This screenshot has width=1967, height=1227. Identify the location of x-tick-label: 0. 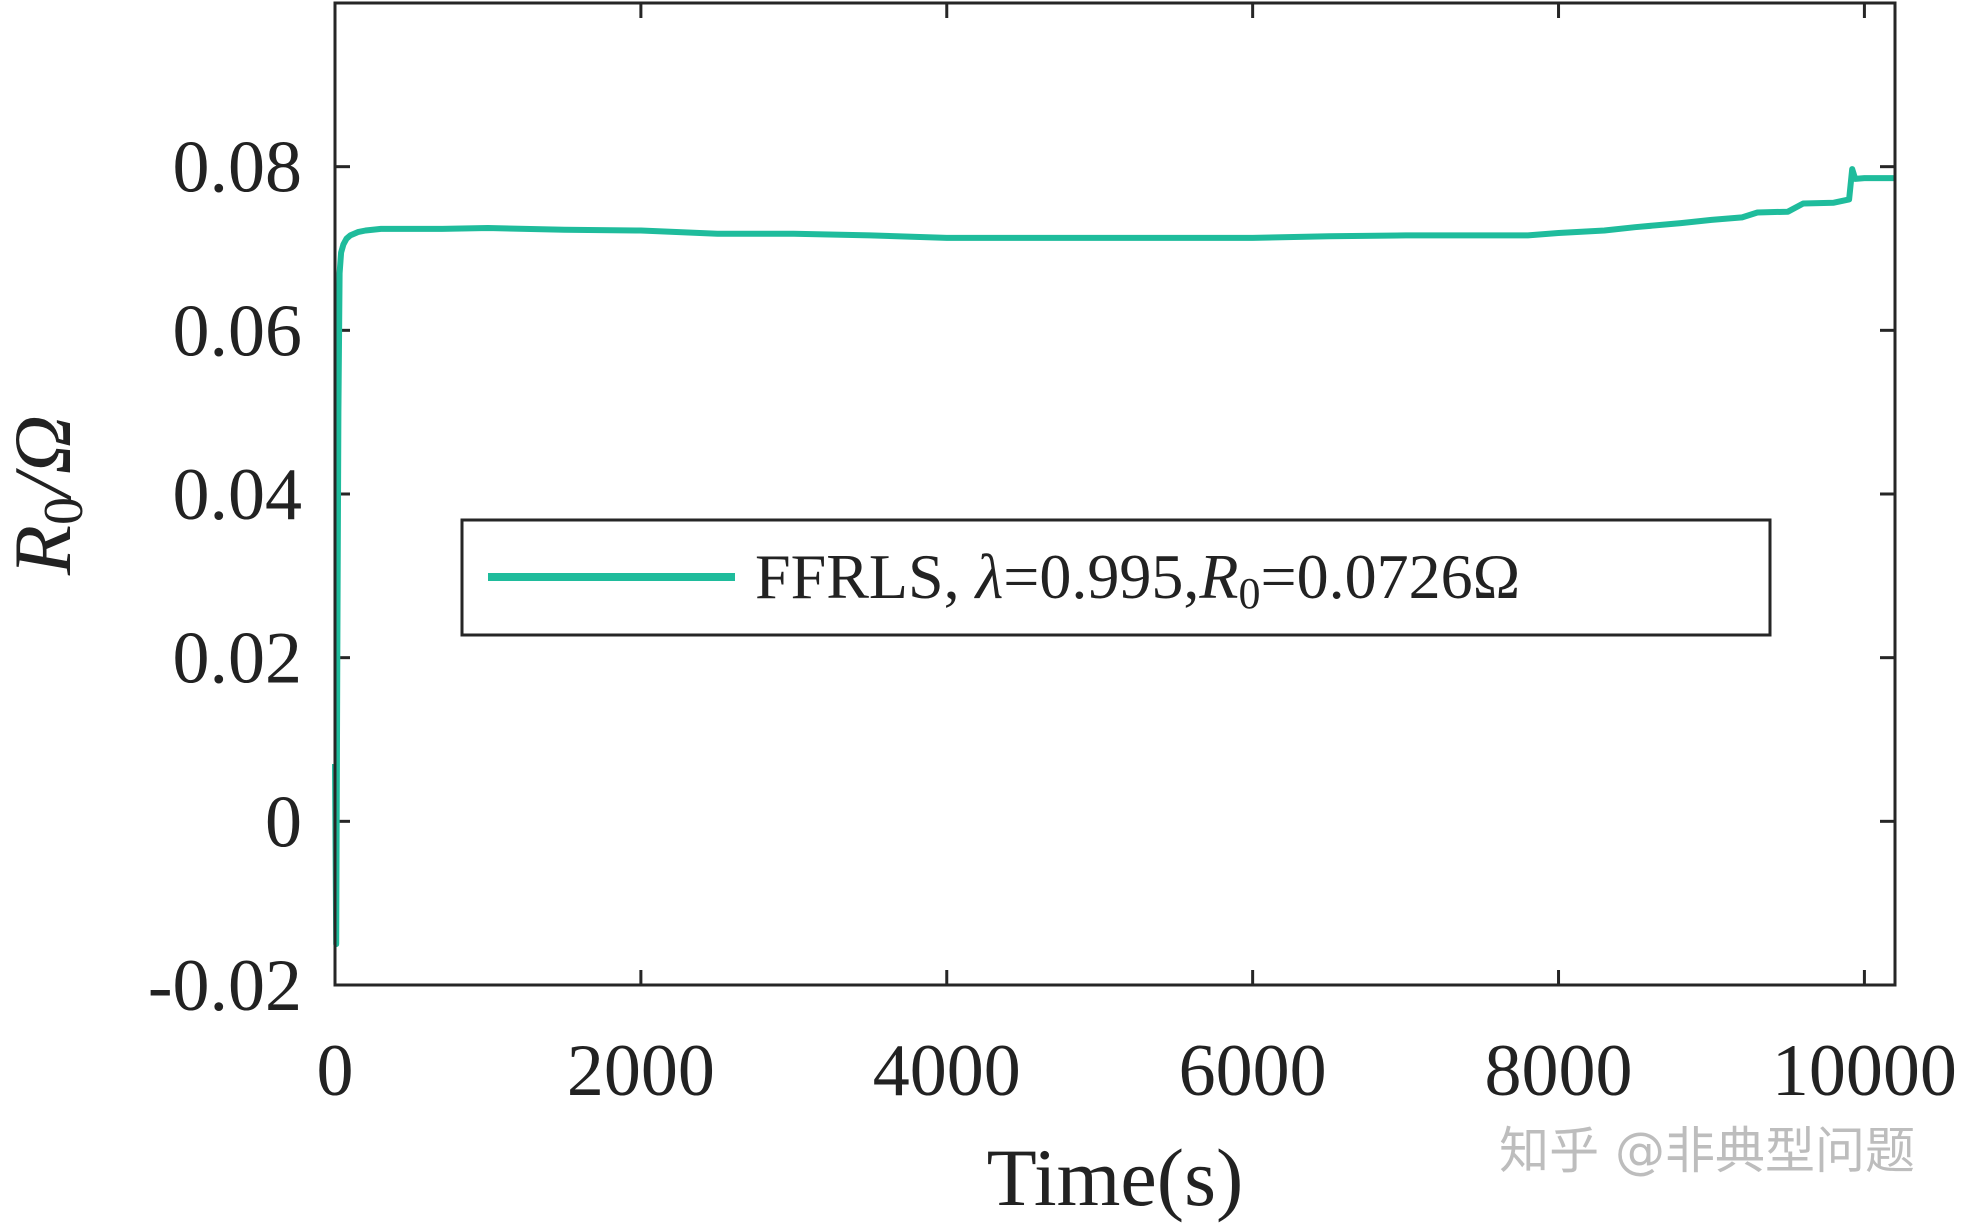
(335, 1071).